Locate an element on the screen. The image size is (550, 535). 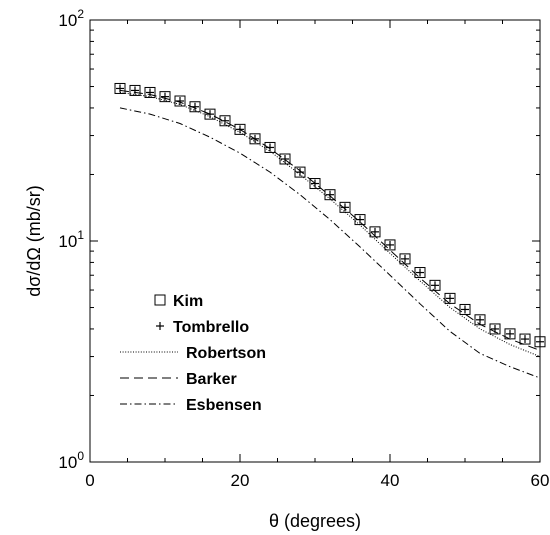
y-tick-label-exponent: 0 is located at coordinates (80, 456).